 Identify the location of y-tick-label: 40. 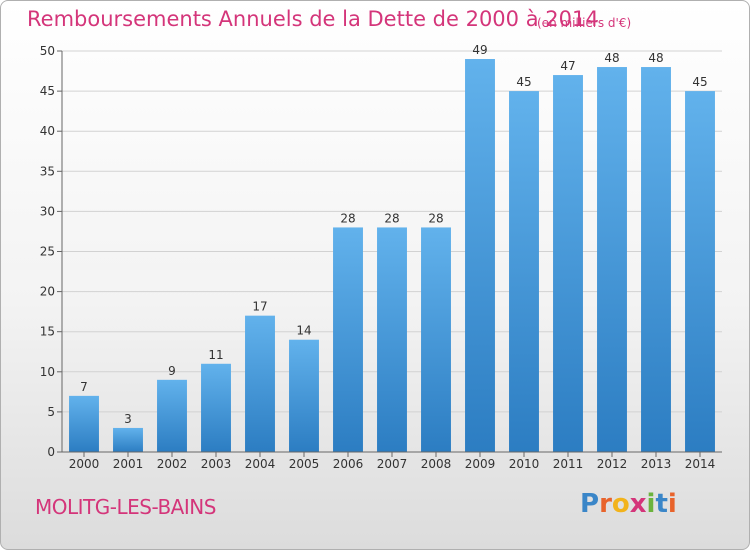
(47, 131).